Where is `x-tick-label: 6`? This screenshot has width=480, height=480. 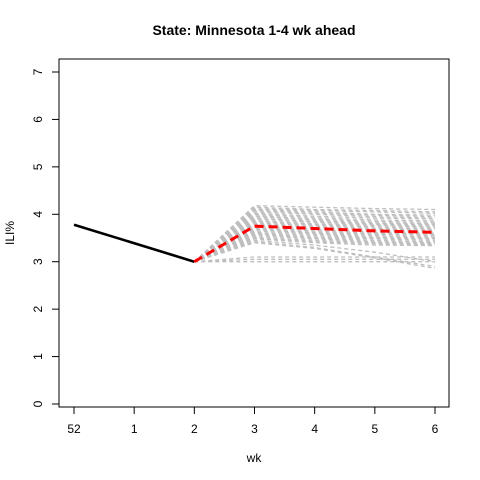 x-tick-label: 6 is located at coordinates (435, 429).